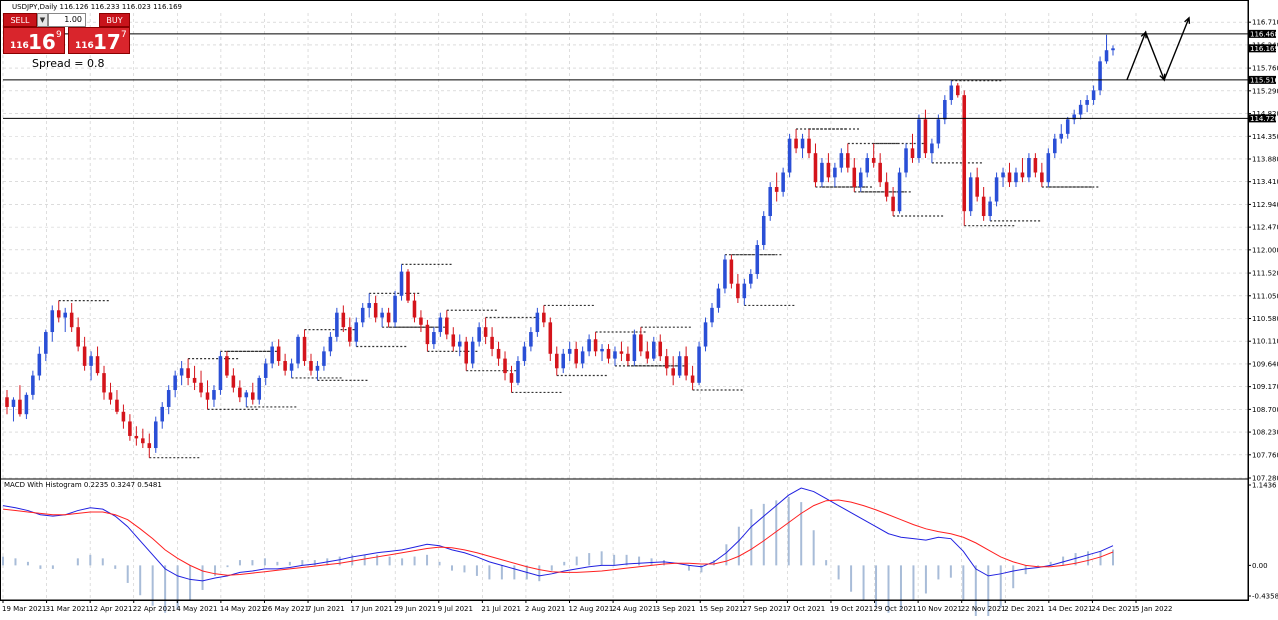  I want to click on sell-price: 116 16 9, so click(34, 40).